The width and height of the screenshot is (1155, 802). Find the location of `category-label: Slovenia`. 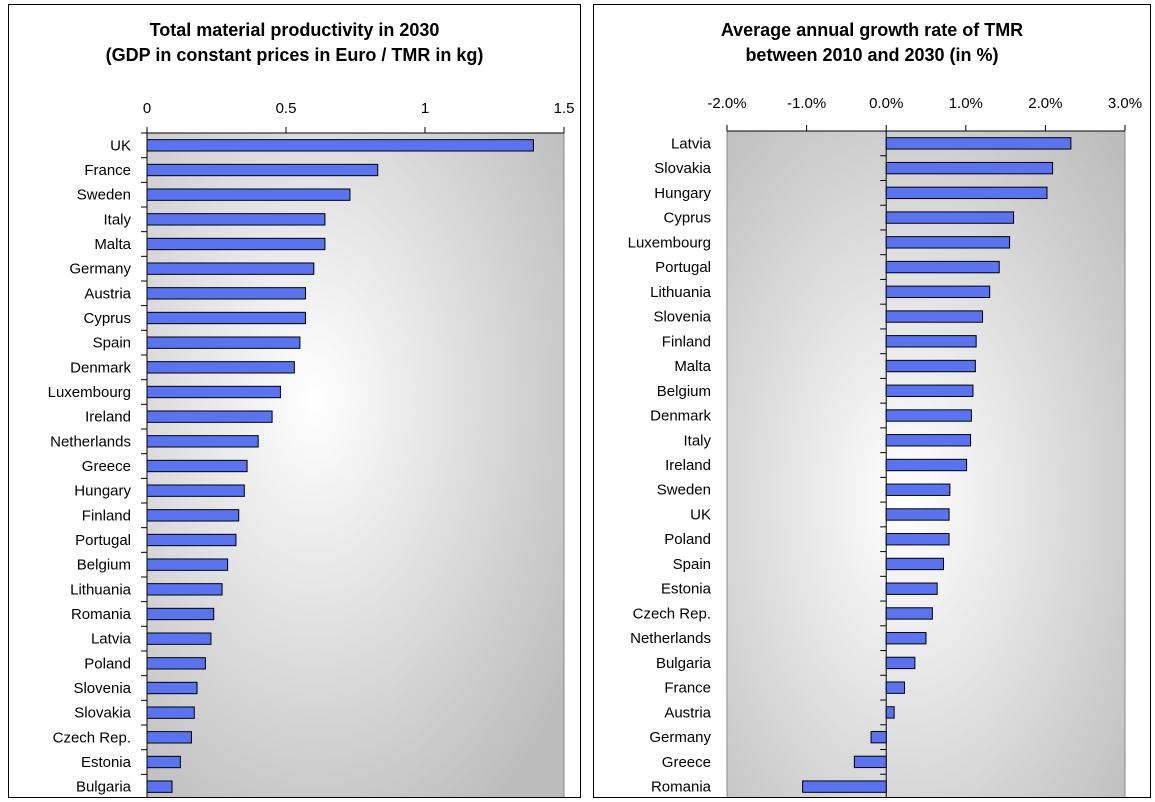

category-label: Slovenia is located at coordinates (102, 688).